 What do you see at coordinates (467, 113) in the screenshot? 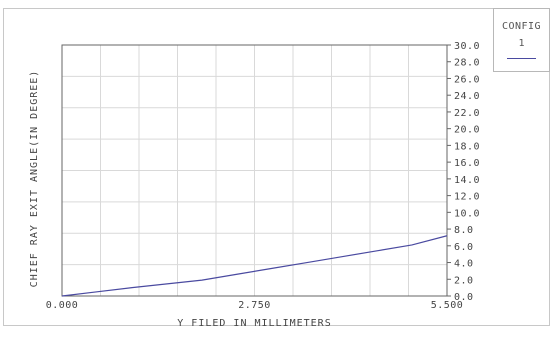
I see `y-tick-label: 22.0` at bounding box center [467, 113].